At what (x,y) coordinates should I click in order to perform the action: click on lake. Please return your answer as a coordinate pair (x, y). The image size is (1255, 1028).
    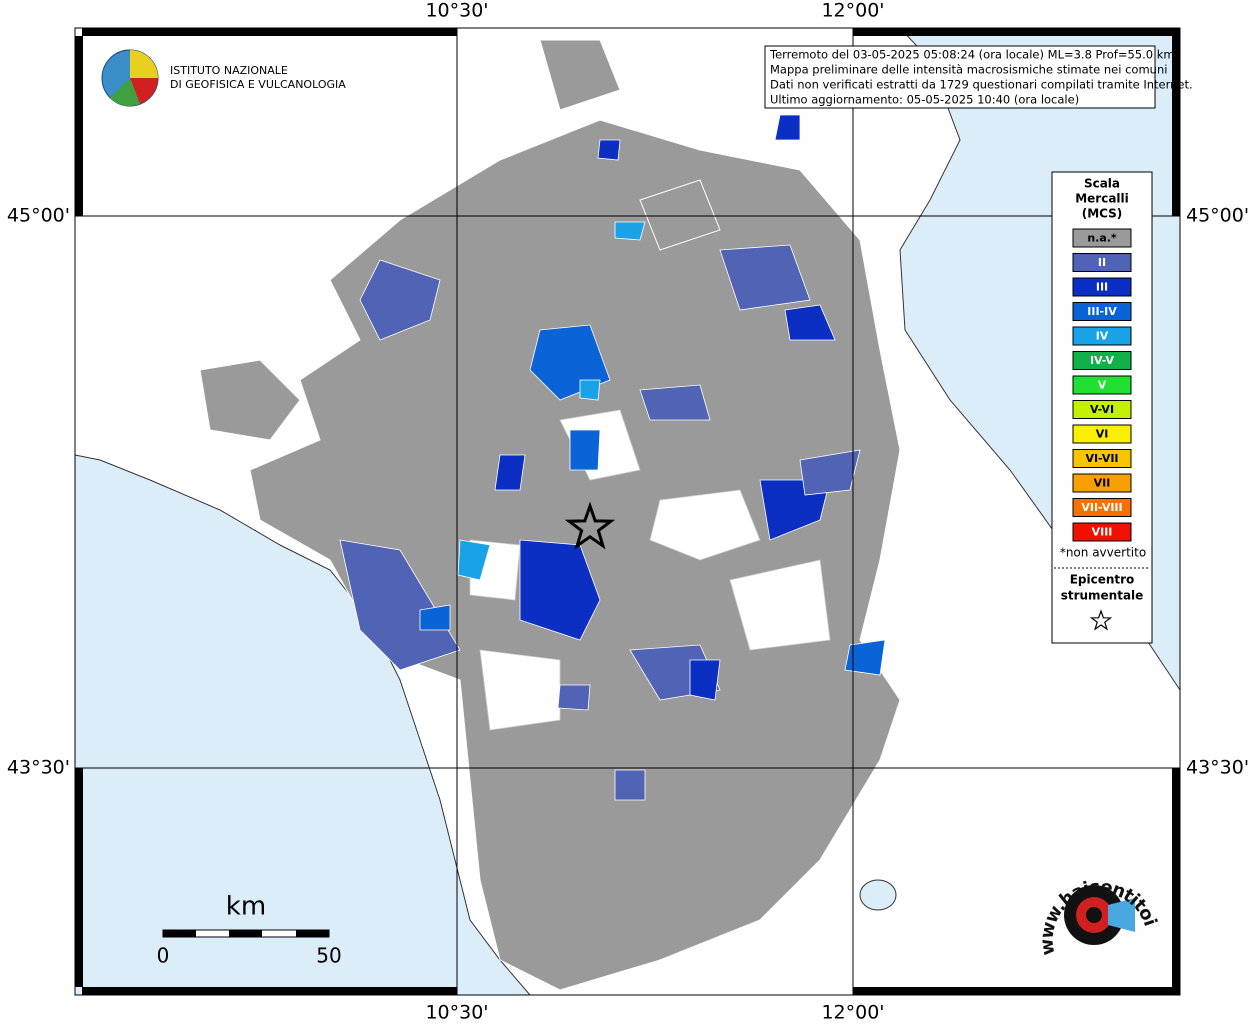
    Looking at the image, I should click on (878, 895).